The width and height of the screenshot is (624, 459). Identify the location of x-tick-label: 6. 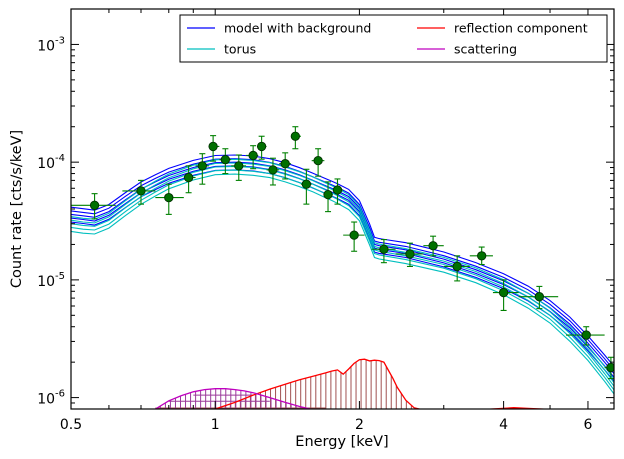
(588, 425).